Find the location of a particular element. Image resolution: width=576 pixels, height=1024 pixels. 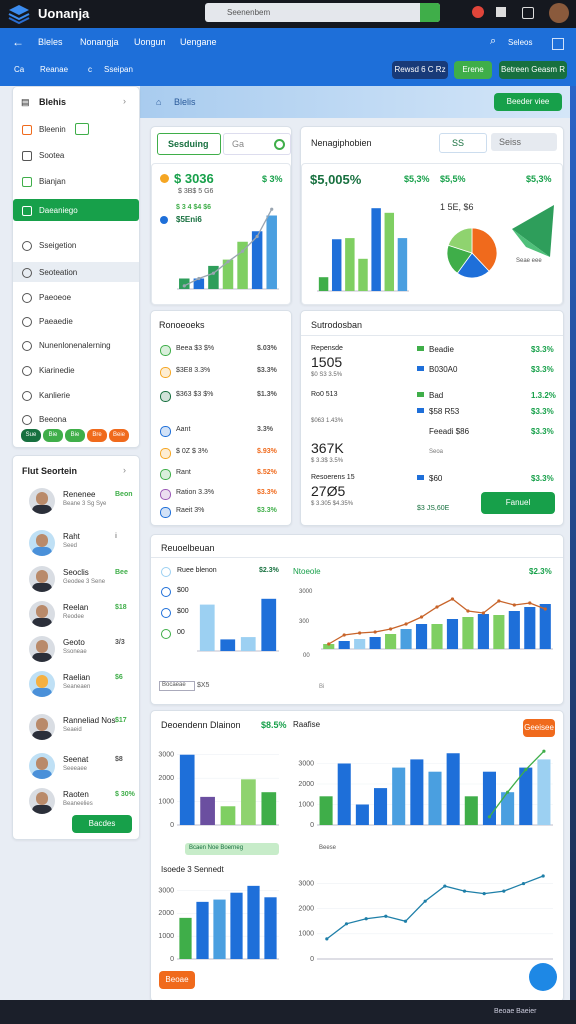

menu-item: Sseigetion is located at coordinates (58, 245).